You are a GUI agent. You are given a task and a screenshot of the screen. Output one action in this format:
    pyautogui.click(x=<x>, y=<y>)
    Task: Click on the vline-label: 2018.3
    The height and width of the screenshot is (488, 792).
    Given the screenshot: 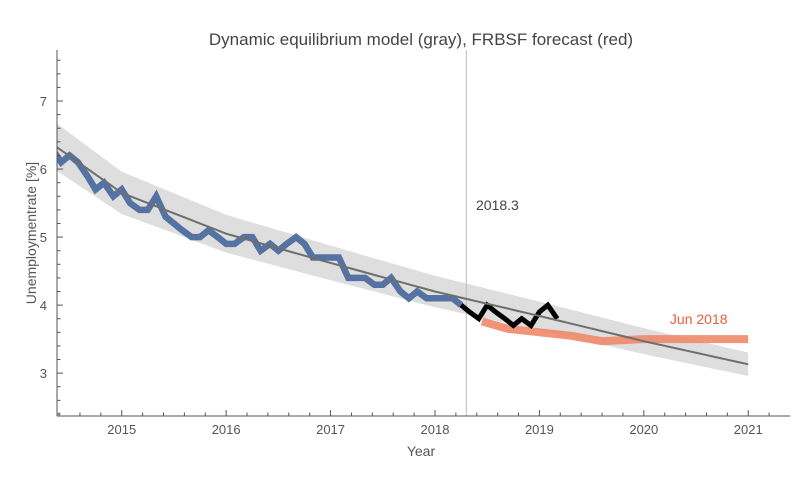 What is the action you would take?
    pyautogui.click(x=497, y=205)
    